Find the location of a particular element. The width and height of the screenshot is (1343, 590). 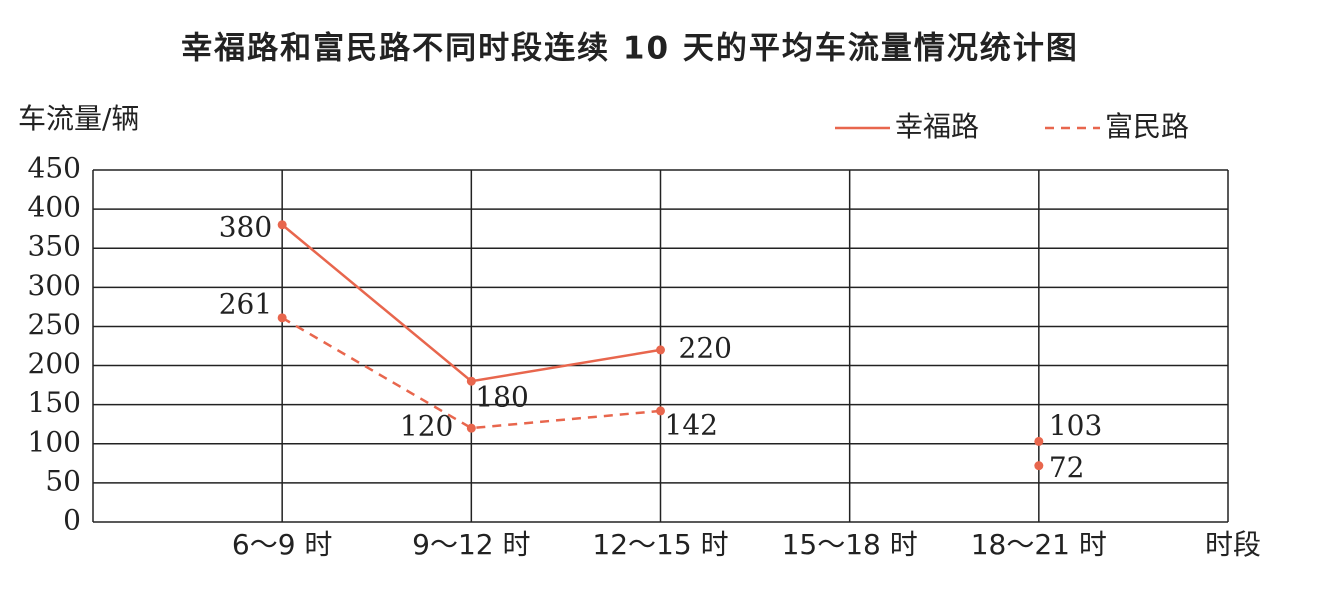

y-tick-label: 50 is located at coordinates (63, 480).